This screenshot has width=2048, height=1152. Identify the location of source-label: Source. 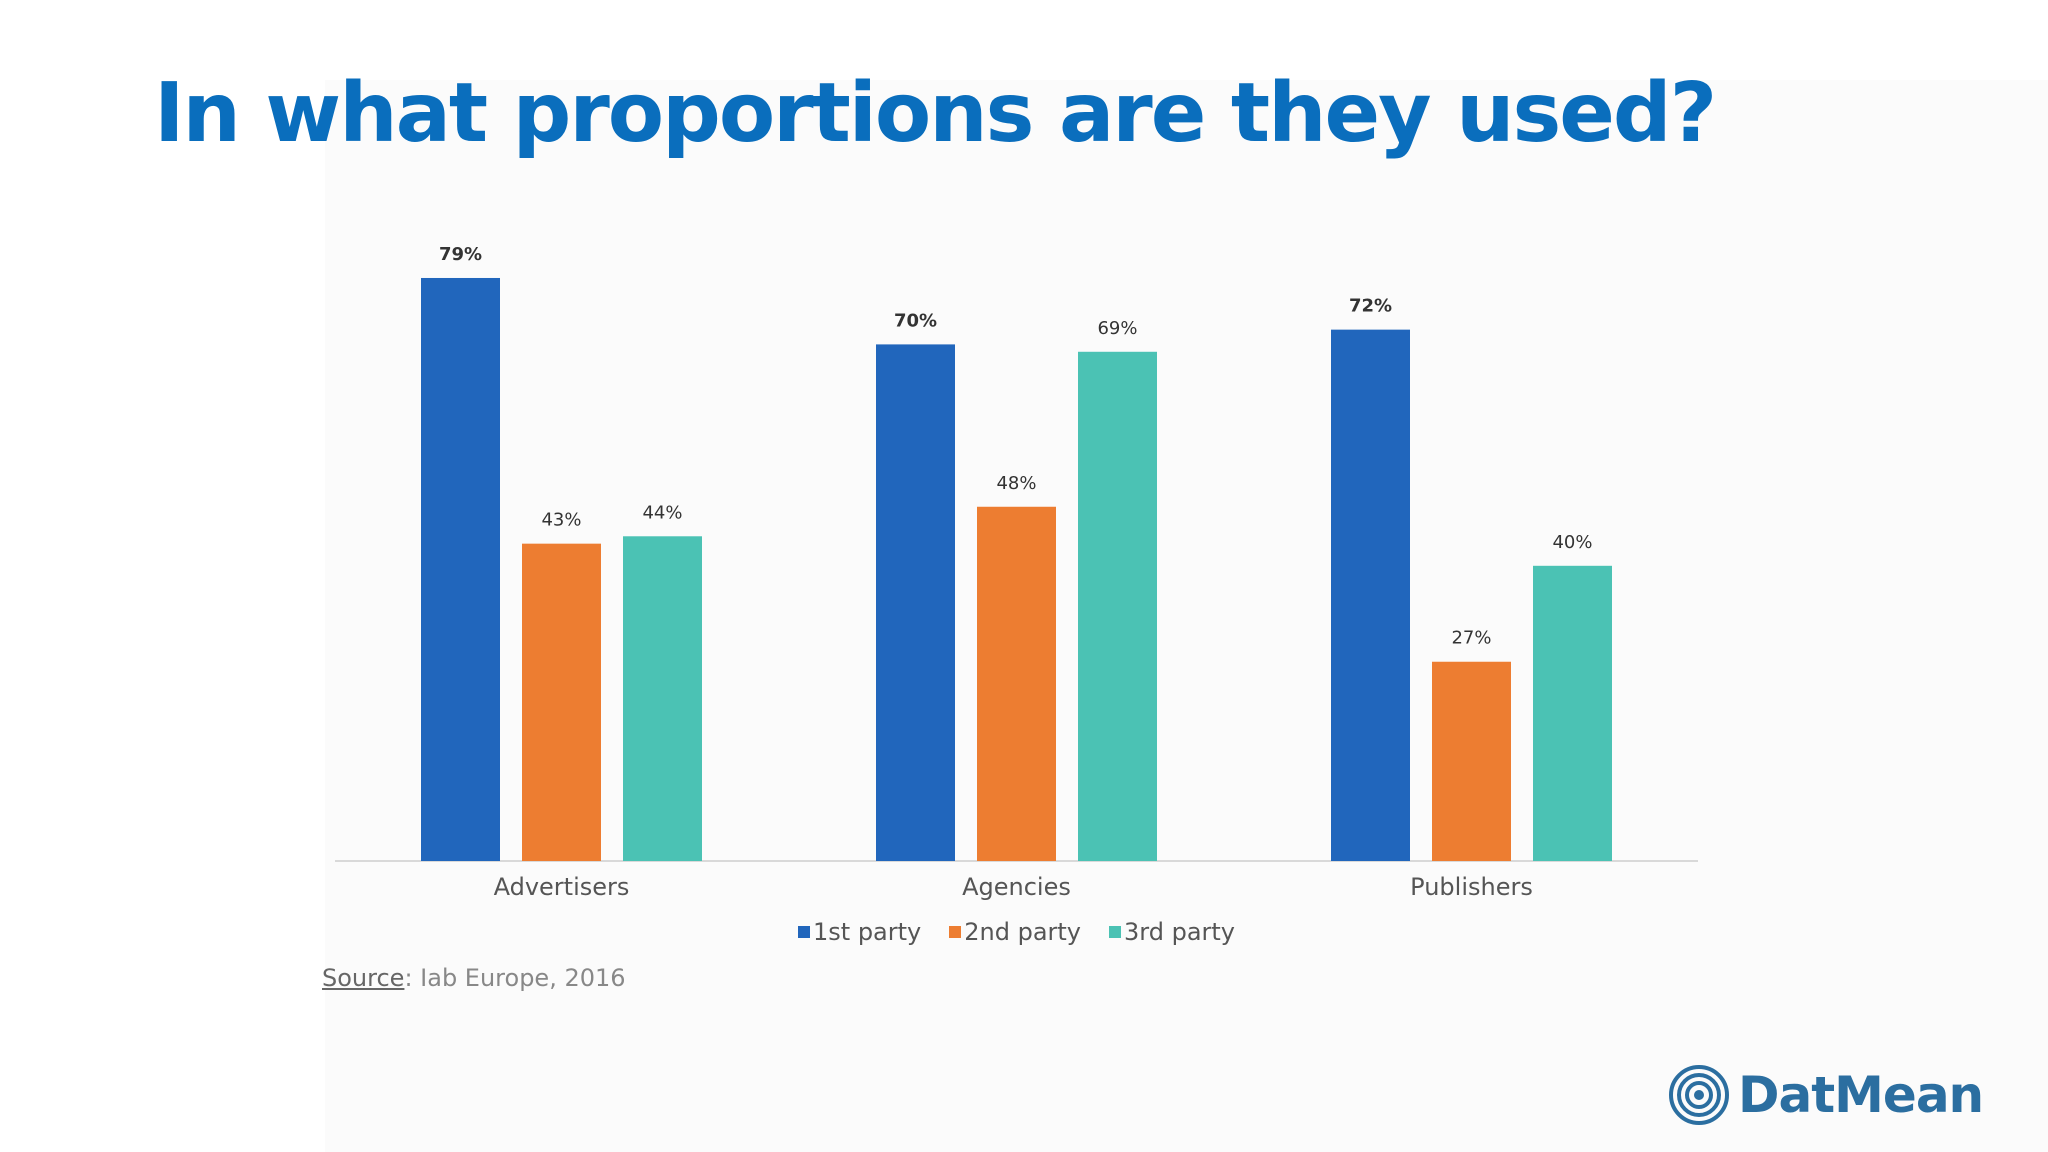
(363, 978).